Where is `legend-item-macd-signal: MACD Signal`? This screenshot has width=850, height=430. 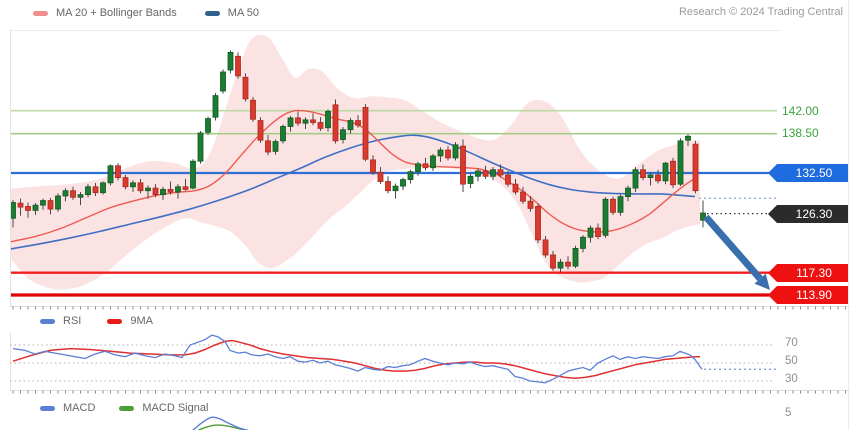 legend-item-macd-signal: MACD Signal is located at coordinates (163, 408).